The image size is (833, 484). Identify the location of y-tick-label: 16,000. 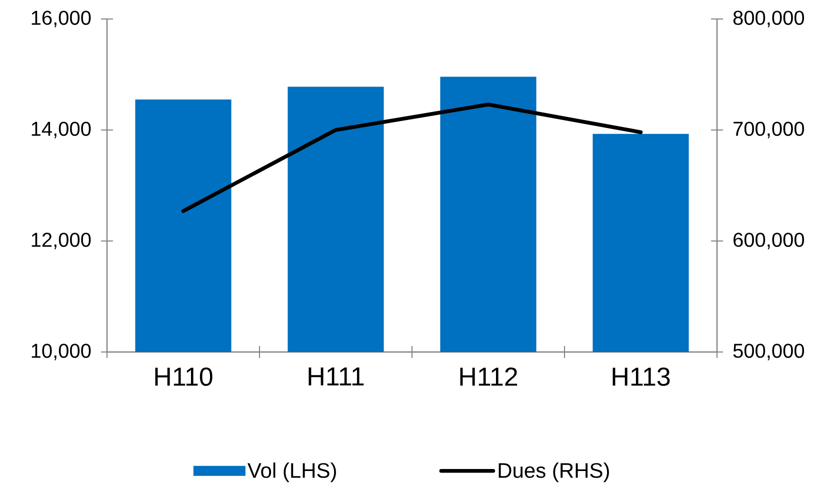
(61, 19).